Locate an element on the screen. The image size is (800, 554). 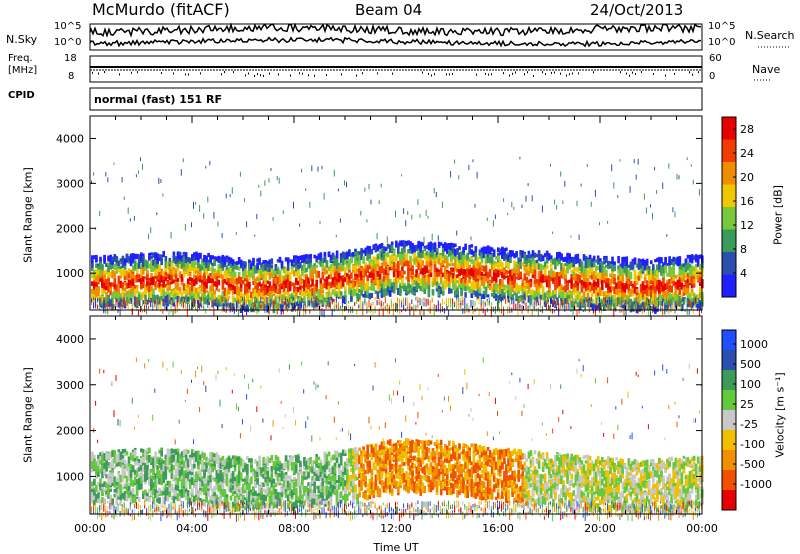
freq-label-top: Freq. is located at coordinates (20, 58).